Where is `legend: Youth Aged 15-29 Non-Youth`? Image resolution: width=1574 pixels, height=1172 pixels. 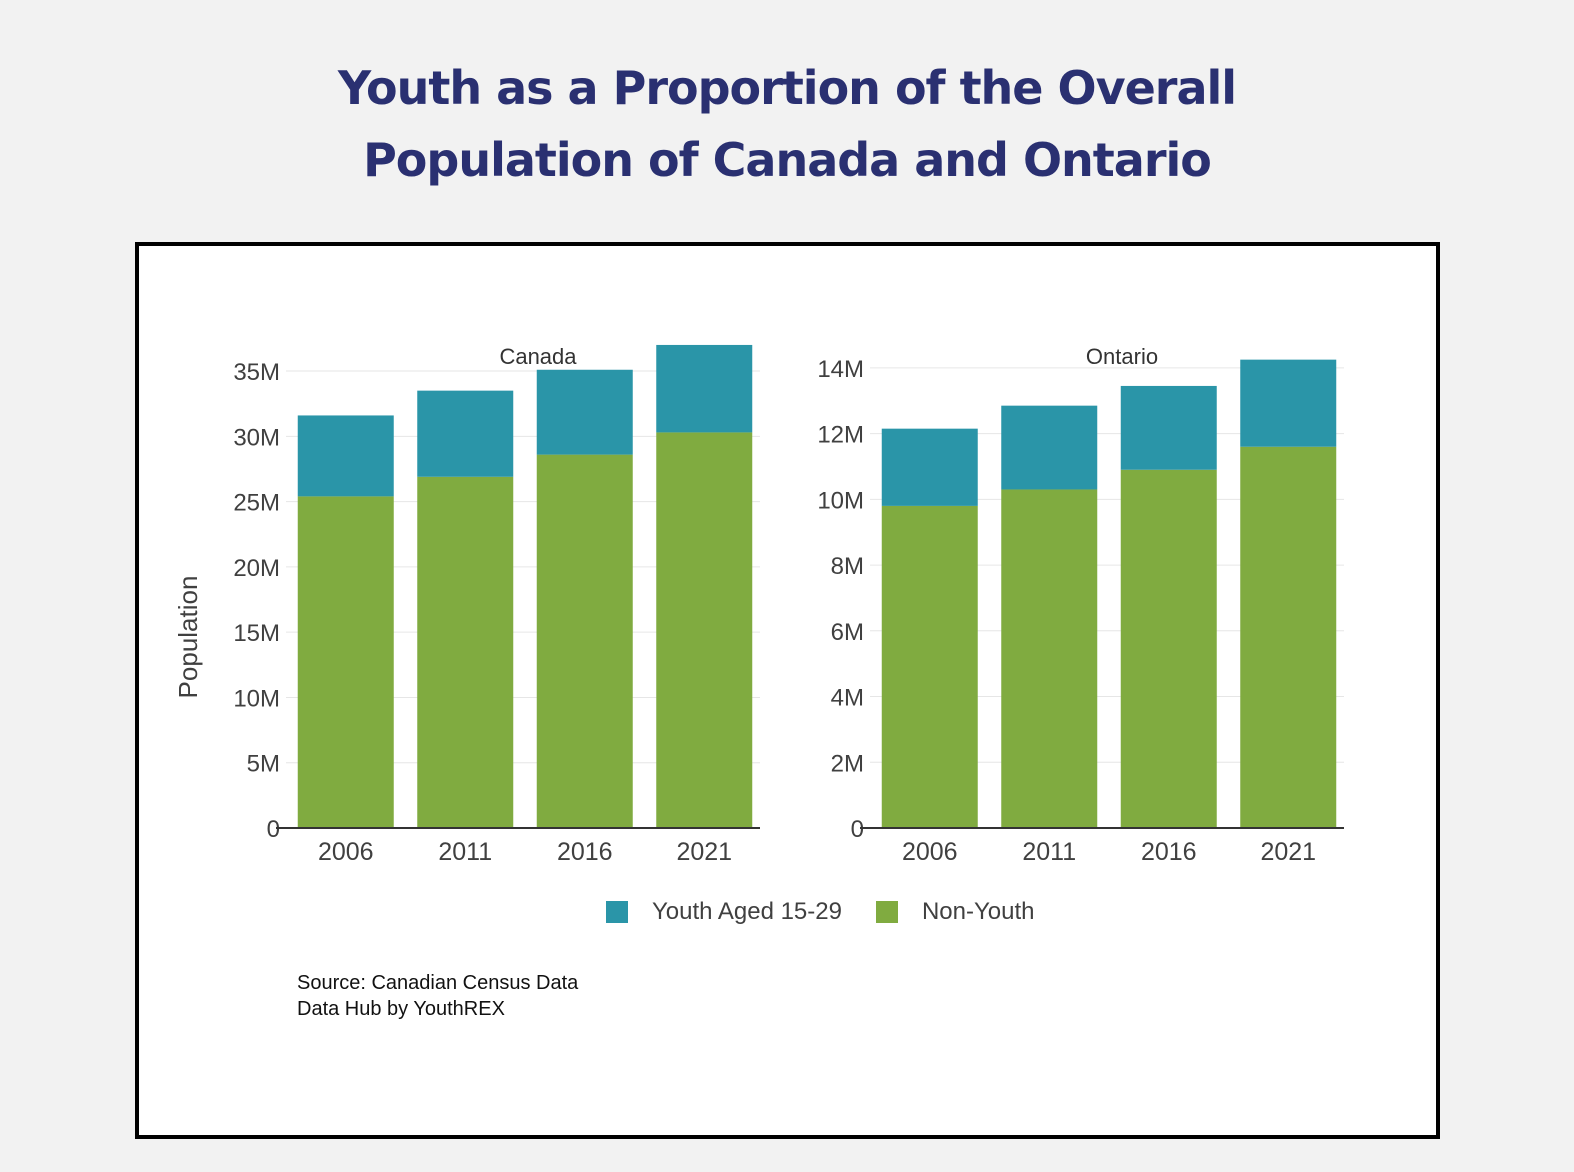
legend: Youth Aged 15-29 Non-Youth is located at coordinates (837, 912).